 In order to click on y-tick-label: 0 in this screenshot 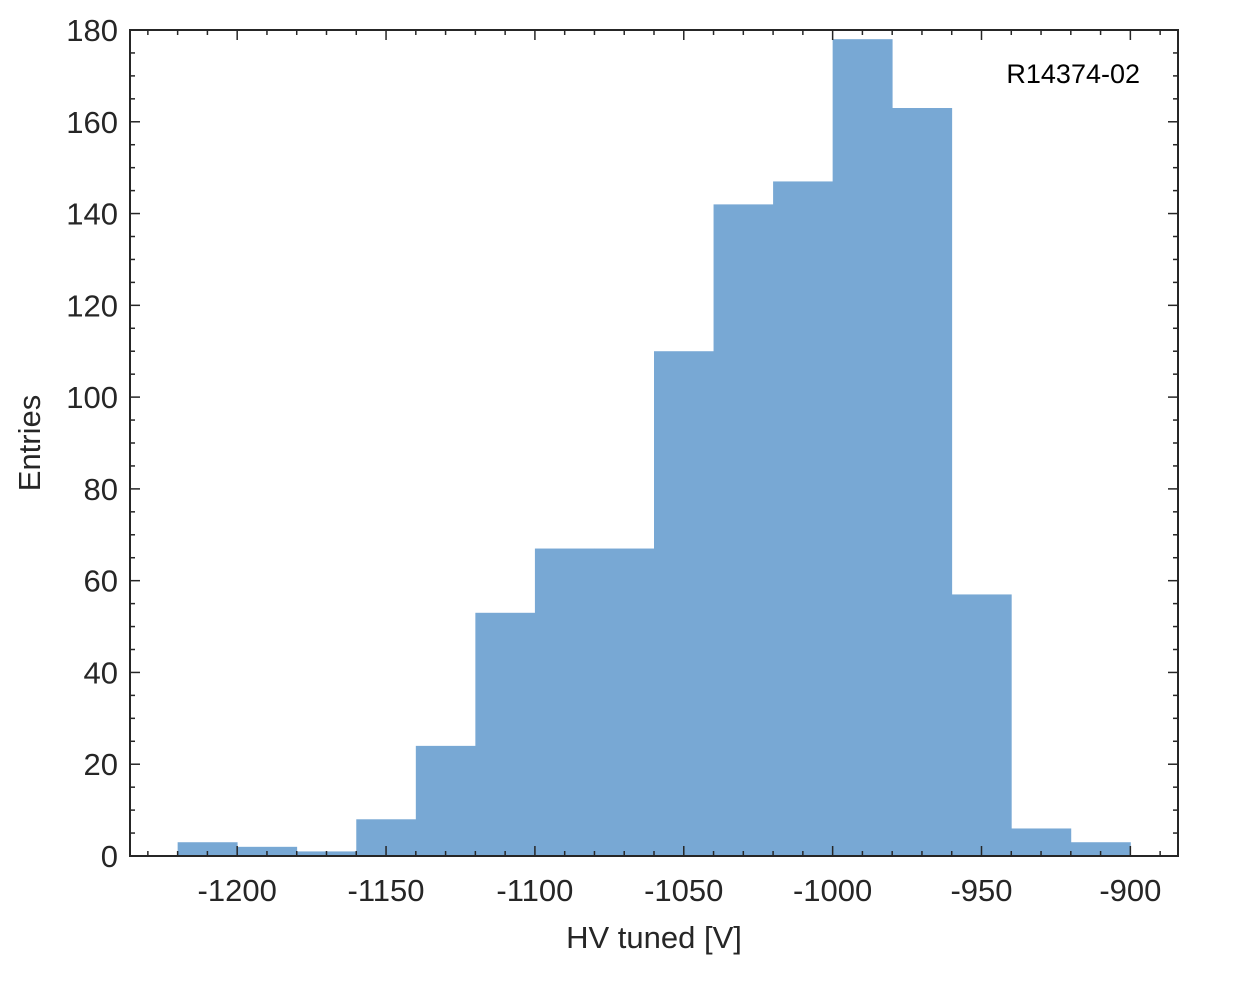, I will do `click(109, 856)`.